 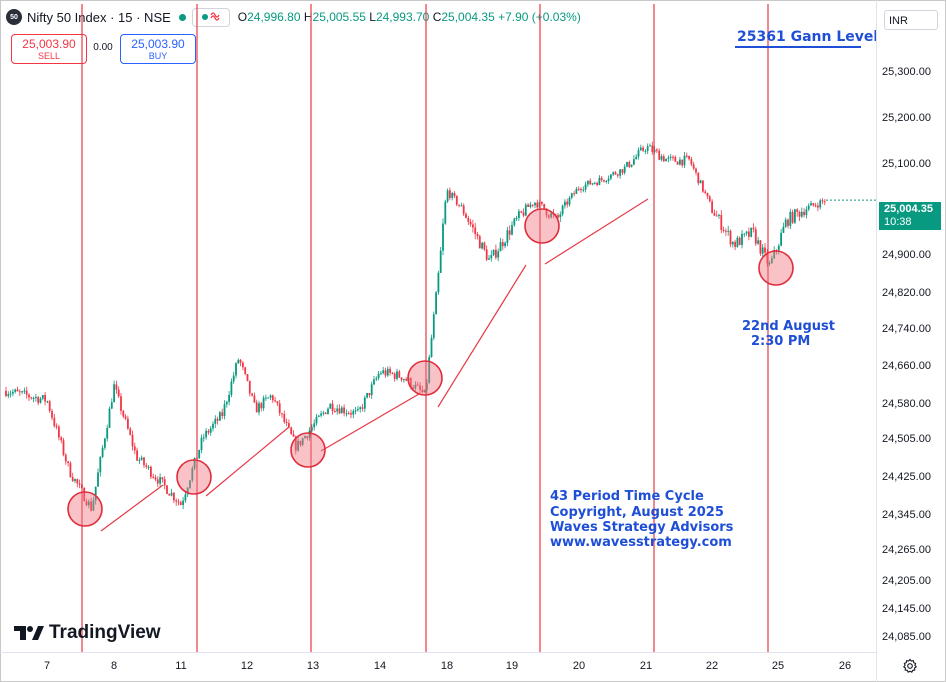 What do you see at coordinates (210, 17) in the screenshot?
I see `compare-button` at bounding box center [210, 17].